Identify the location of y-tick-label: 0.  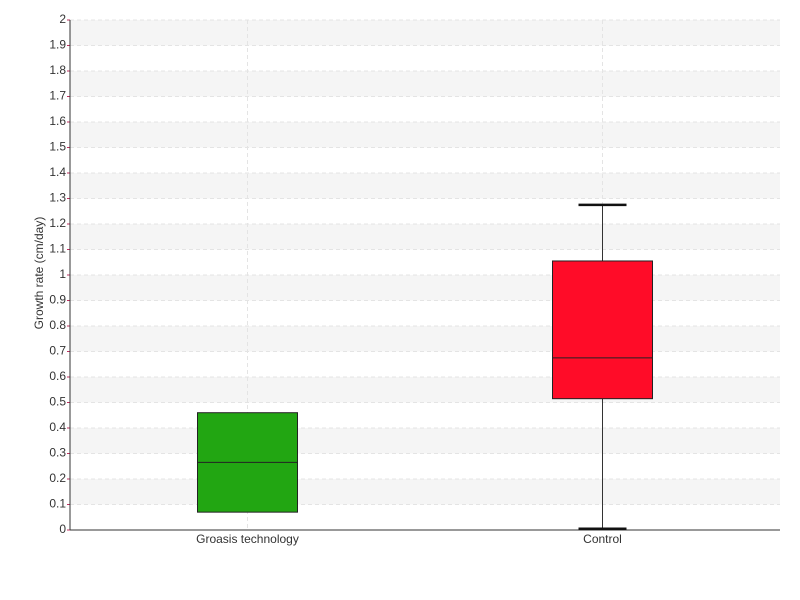
(62, 529).